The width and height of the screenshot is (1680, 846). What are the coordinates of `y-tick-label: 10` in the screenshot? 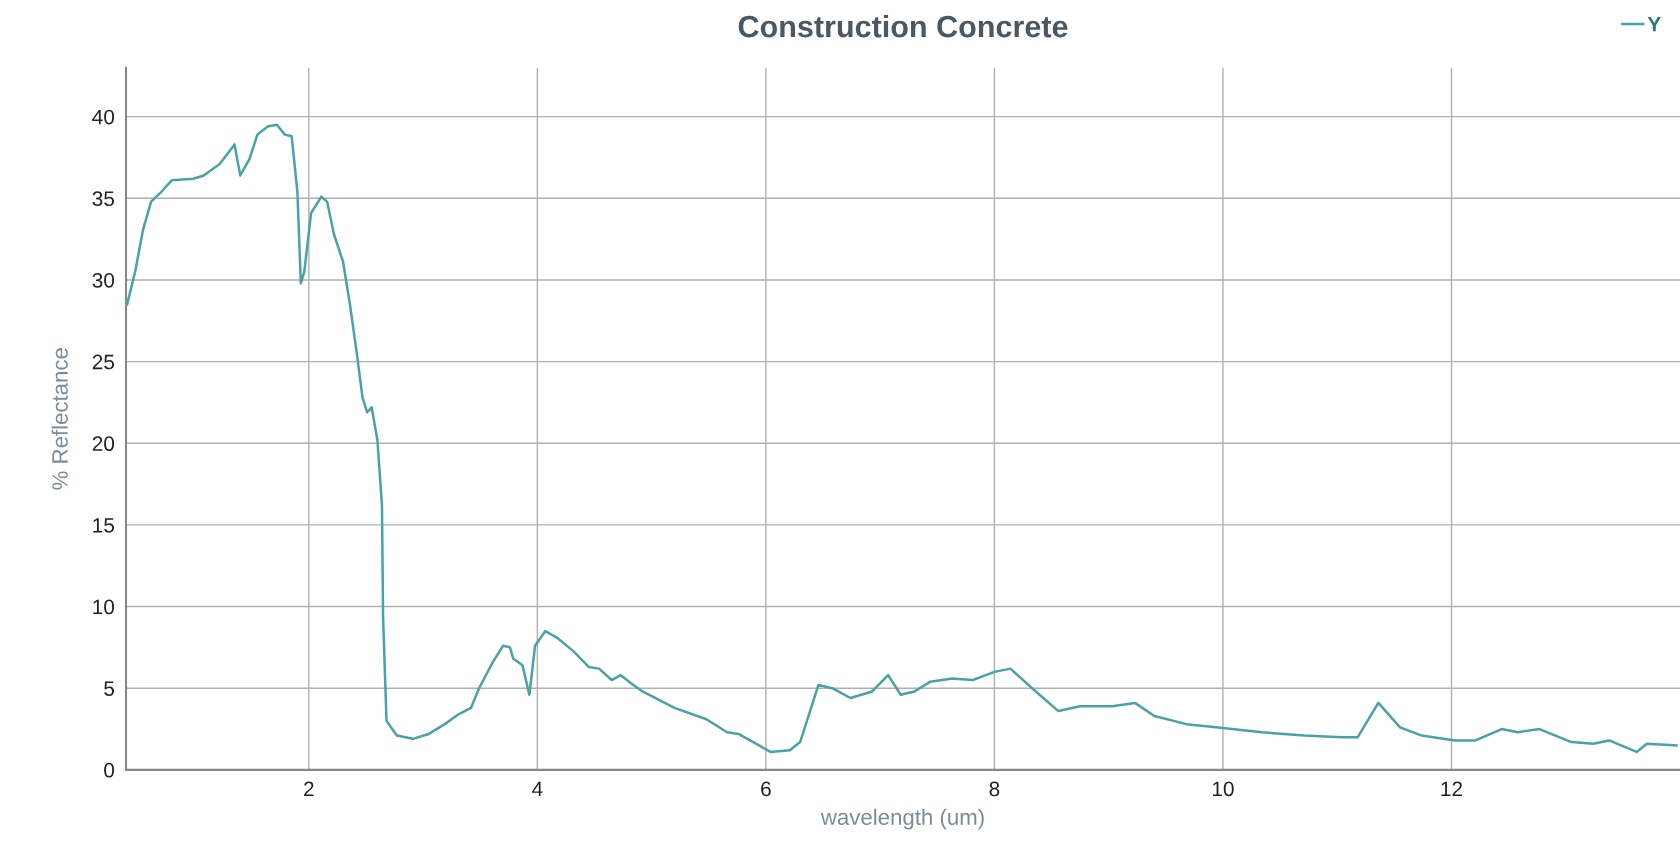 It's located at (104, 607).